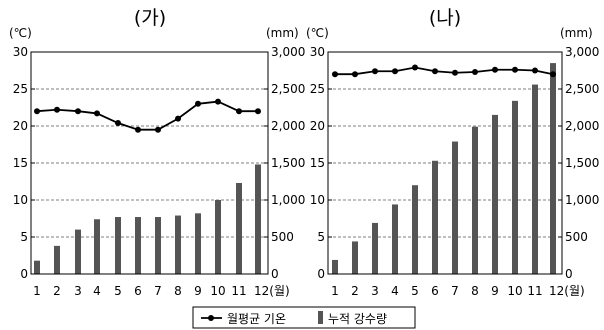 The width and height of the screenshot is (604, 330). What do you see at coordinates (445, 18) in the screenshot?
I see `chart-title: (나)` at bounding box center [445, 18].